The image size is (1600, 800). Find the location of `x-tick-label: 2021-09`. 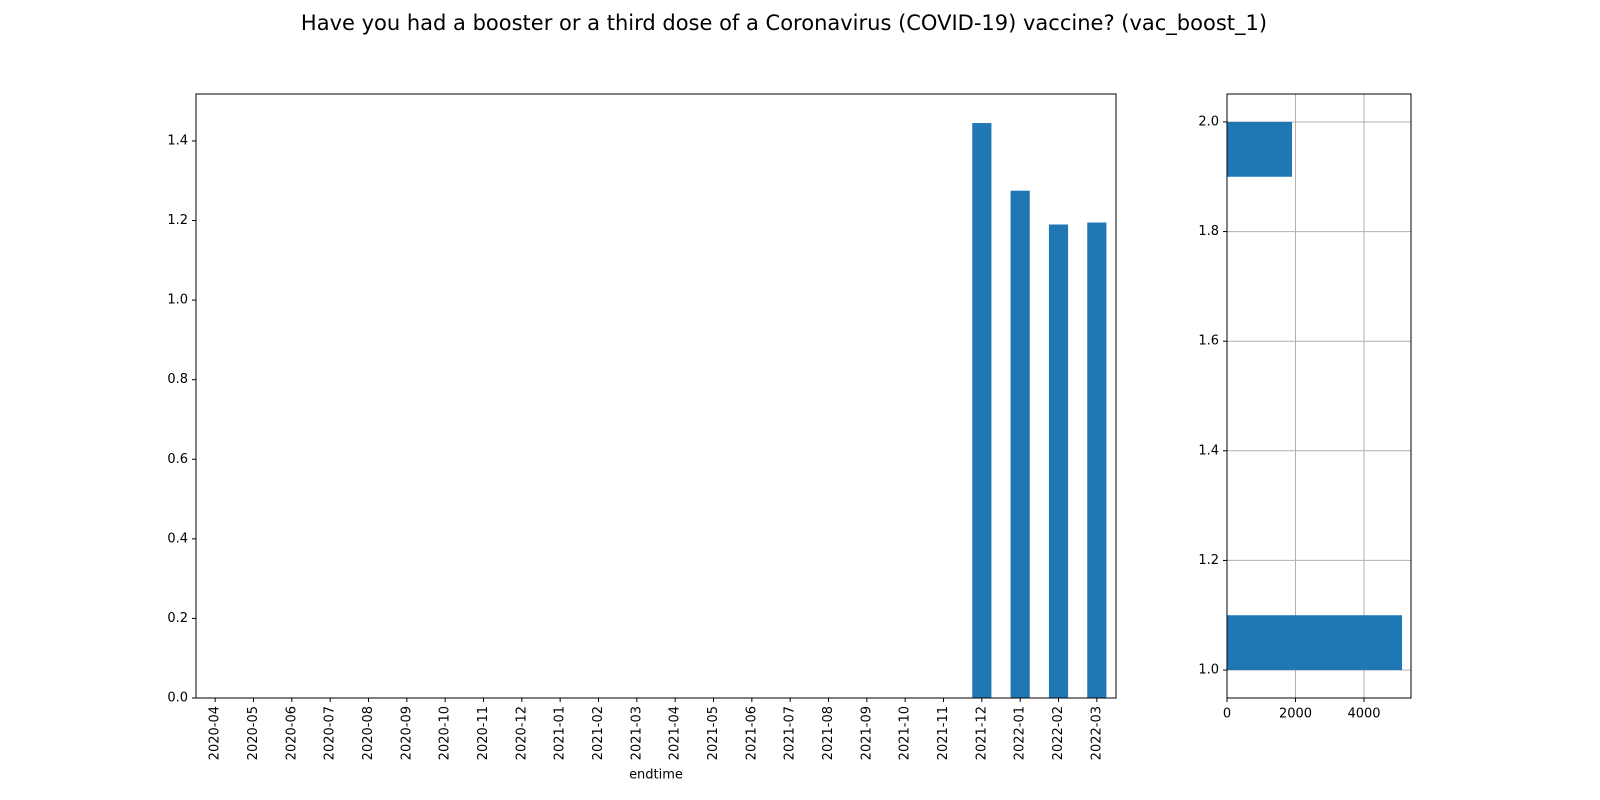

x-tick-label: 2021-09 is located at coordinates (866, 733).